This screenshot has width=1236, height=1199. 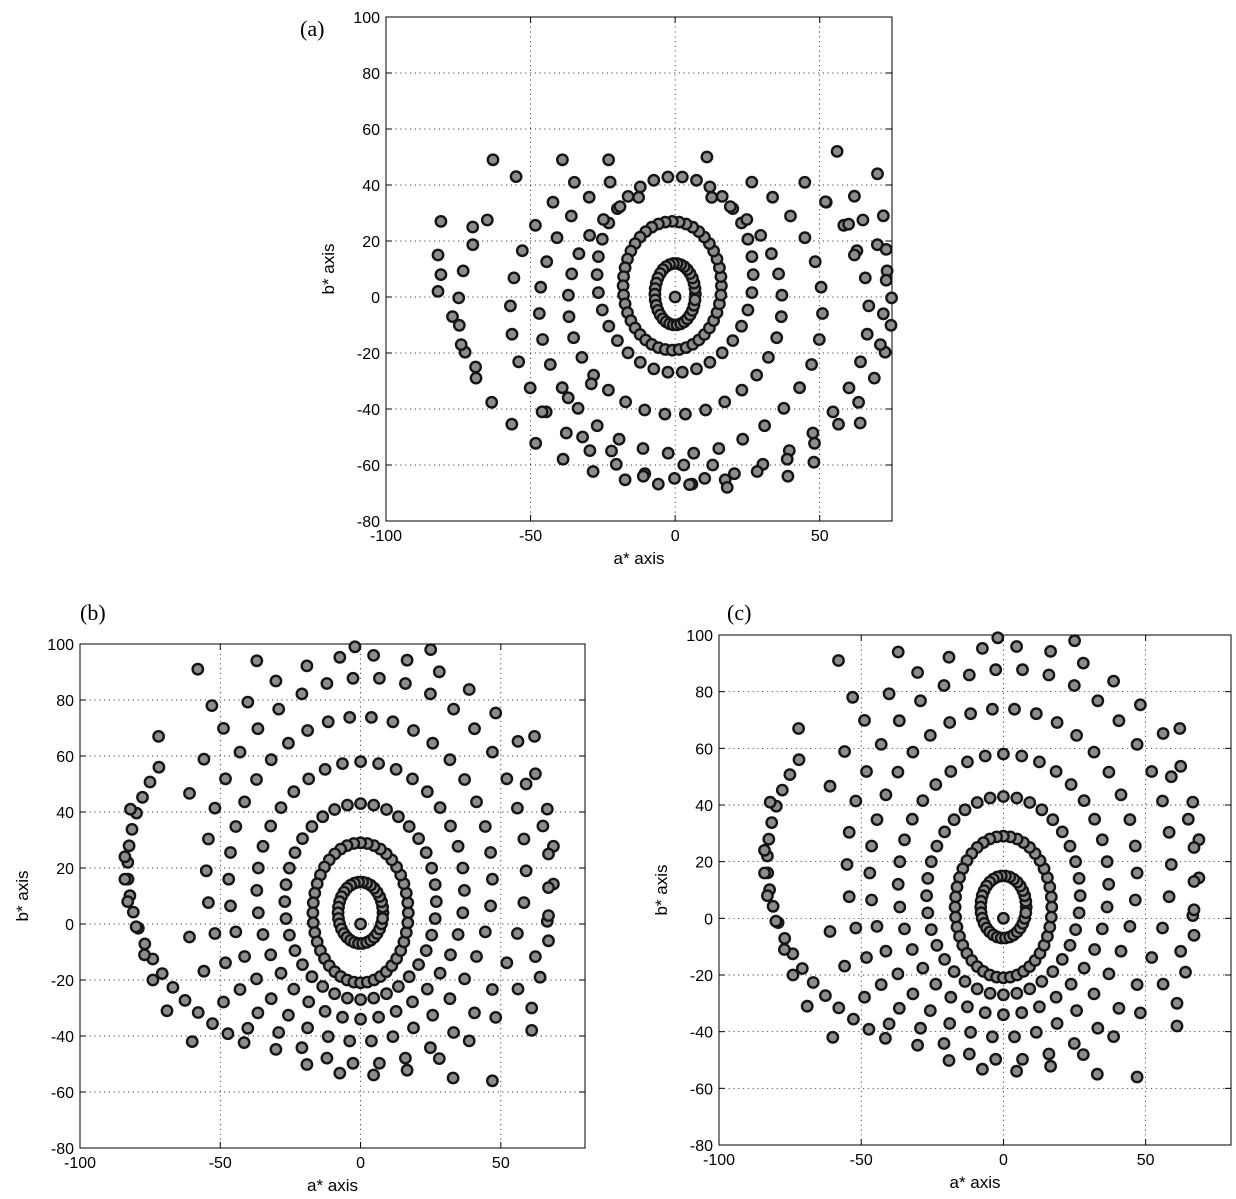 I want to click on x-tick-label: -50, so click(x=530, y=536).